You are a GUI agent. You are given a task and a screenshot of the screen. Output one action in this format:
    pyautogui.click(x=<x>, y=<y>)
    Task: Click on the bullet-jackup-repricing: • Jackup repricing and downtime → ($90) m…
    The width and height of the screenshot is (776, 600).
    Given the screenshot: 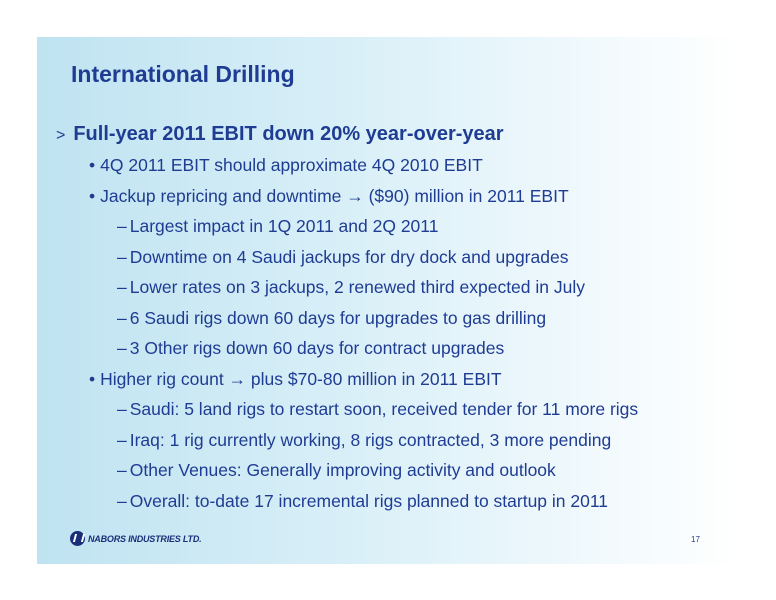 What is the action you would take?
    pyautogui.click(x=329, y=196)
    